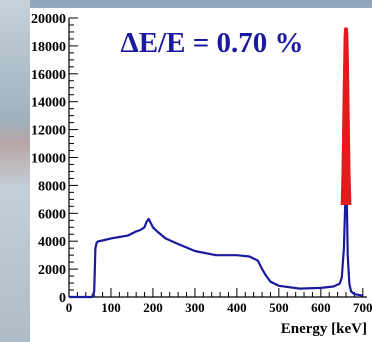 This screenshot has width=372, height=342. What do you see at coordinates (321, 307) in the screenshot?
I see `x-tick-label: 600` at bounding box center [321, 307].